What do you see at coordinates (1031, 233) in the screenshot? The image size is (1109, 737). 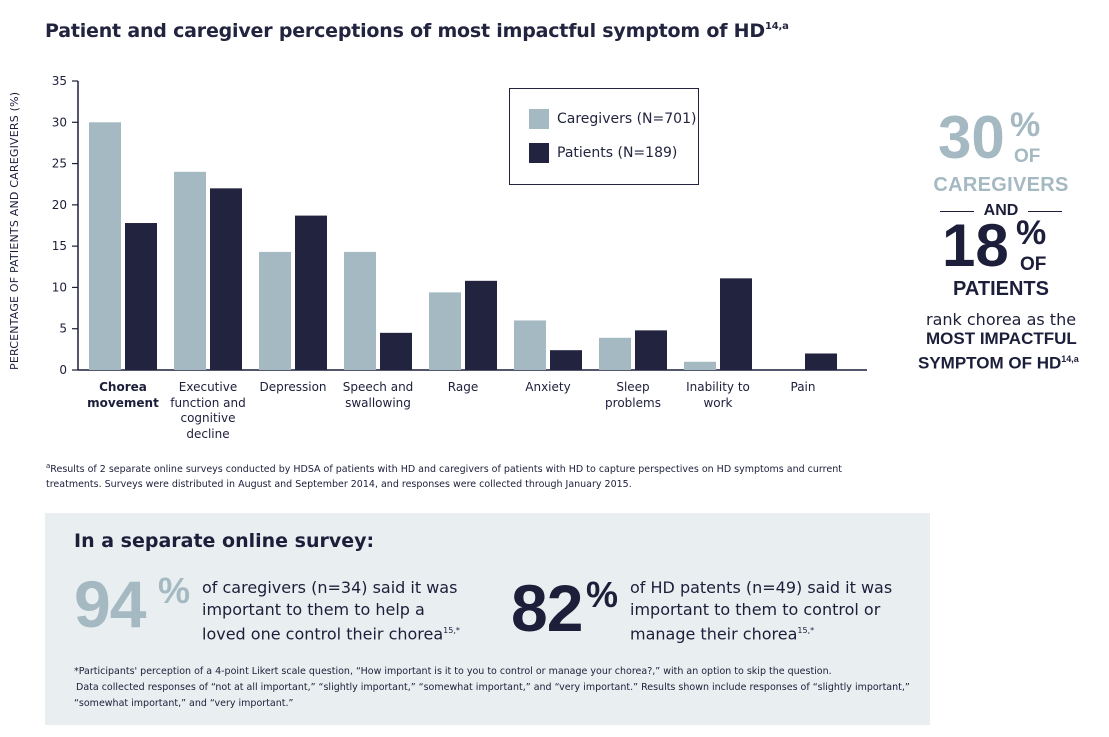 I see `patient-percent-symbol: %` at bounding box center [1031, 233].